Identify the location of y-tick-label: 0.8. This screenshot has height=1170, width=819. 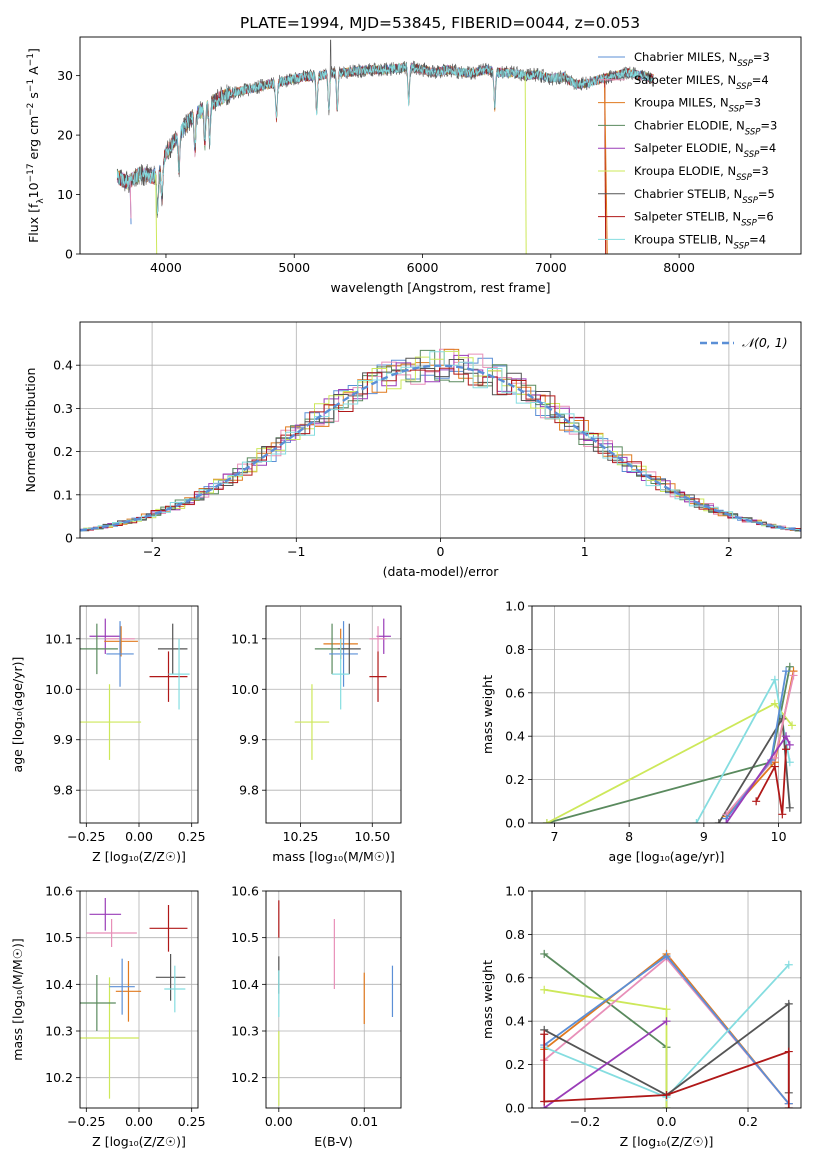
(515, 934).